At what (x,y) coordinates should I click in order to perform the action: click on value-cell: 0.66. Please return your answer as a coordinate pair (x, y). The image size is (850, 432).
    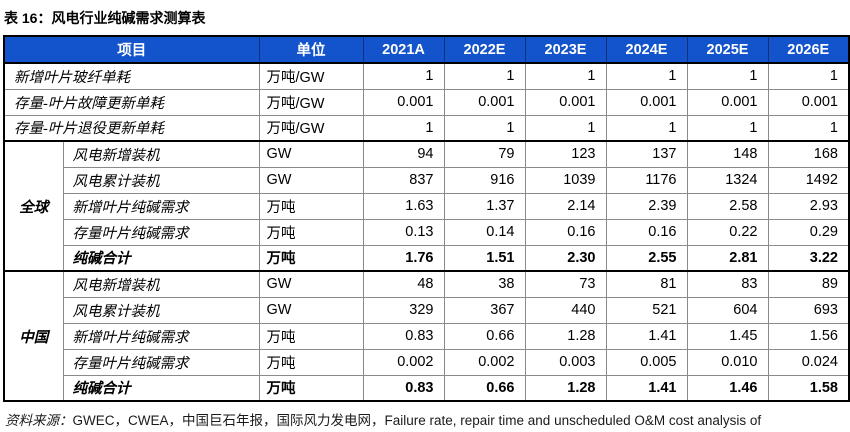
    Looking at the image, I should click on (484, 336).